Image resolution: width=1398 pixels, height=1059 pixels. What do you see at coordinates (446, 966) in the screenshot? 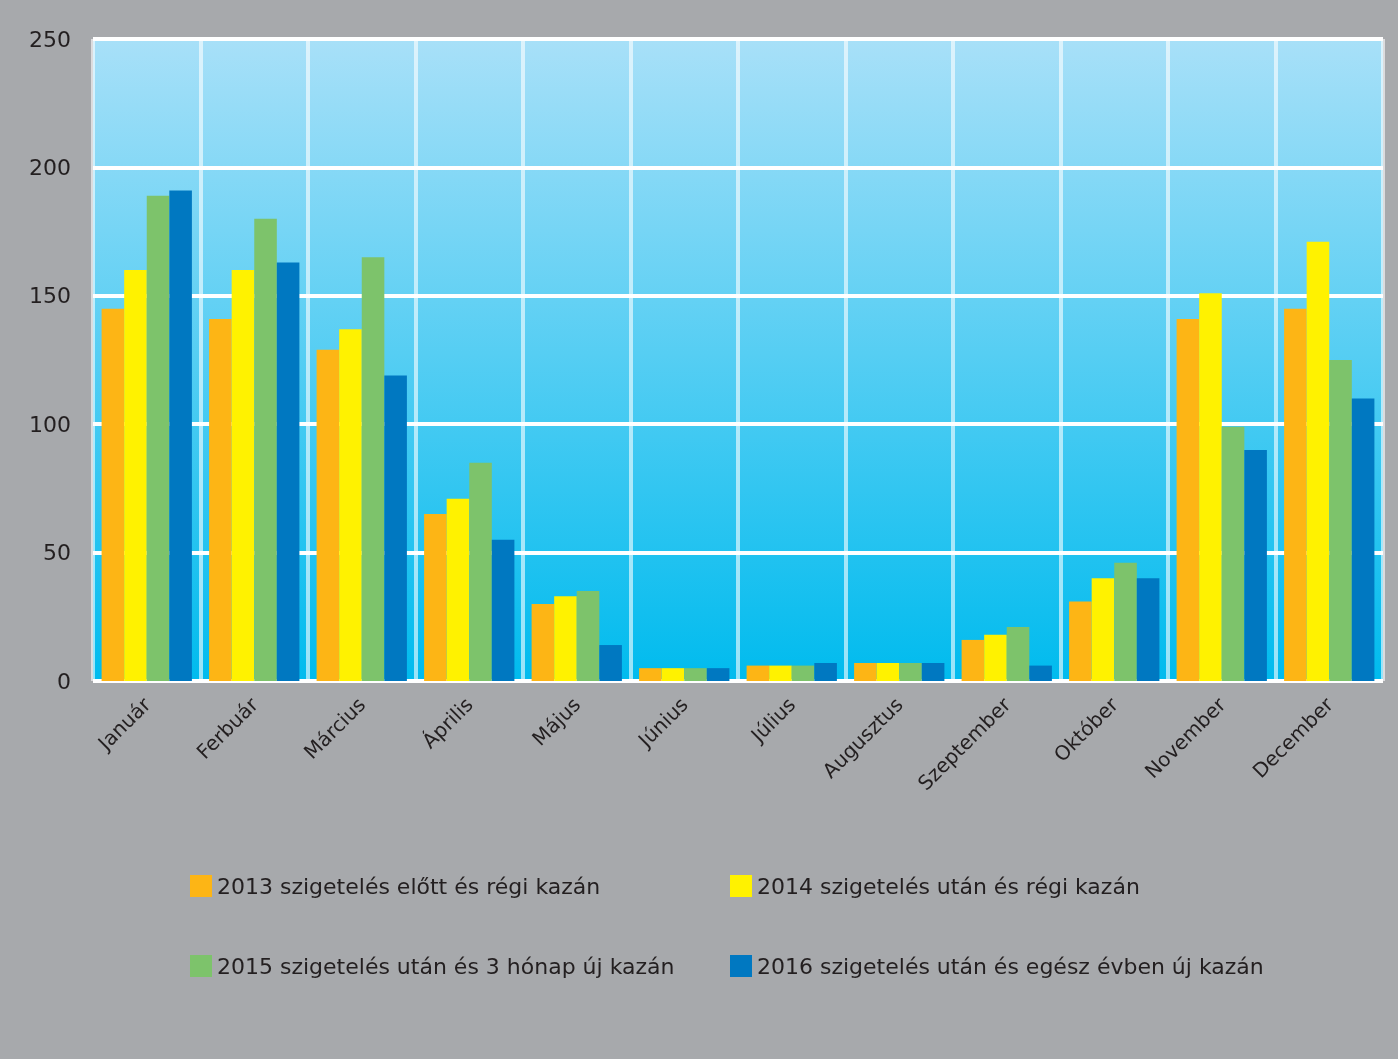
I see `legend-label: 2015 szigetelés után és 3 hónap új kazán` at bounding box center [446, 966].